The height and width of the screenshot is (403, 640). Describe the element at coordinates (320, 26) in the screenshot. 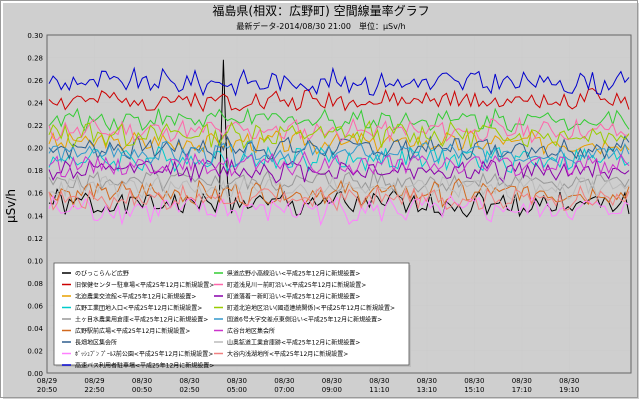

I see `chart-subtitle: 最新データ-2014/08/30 21:00 単位：μSv/h` at that location.